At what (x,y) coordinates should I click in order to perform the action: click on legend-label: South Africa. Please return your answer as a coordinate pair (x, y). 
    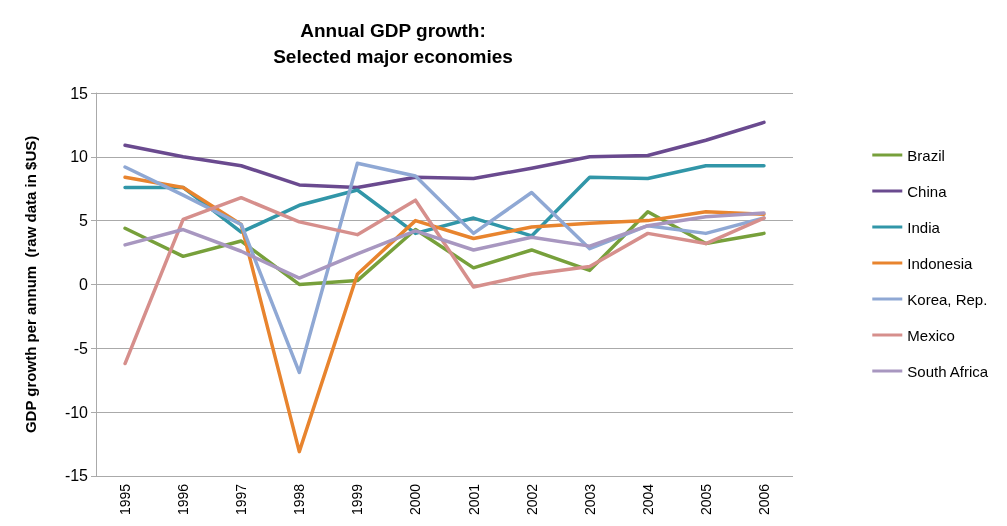
    Looking at the image, I should click on (948, 371).